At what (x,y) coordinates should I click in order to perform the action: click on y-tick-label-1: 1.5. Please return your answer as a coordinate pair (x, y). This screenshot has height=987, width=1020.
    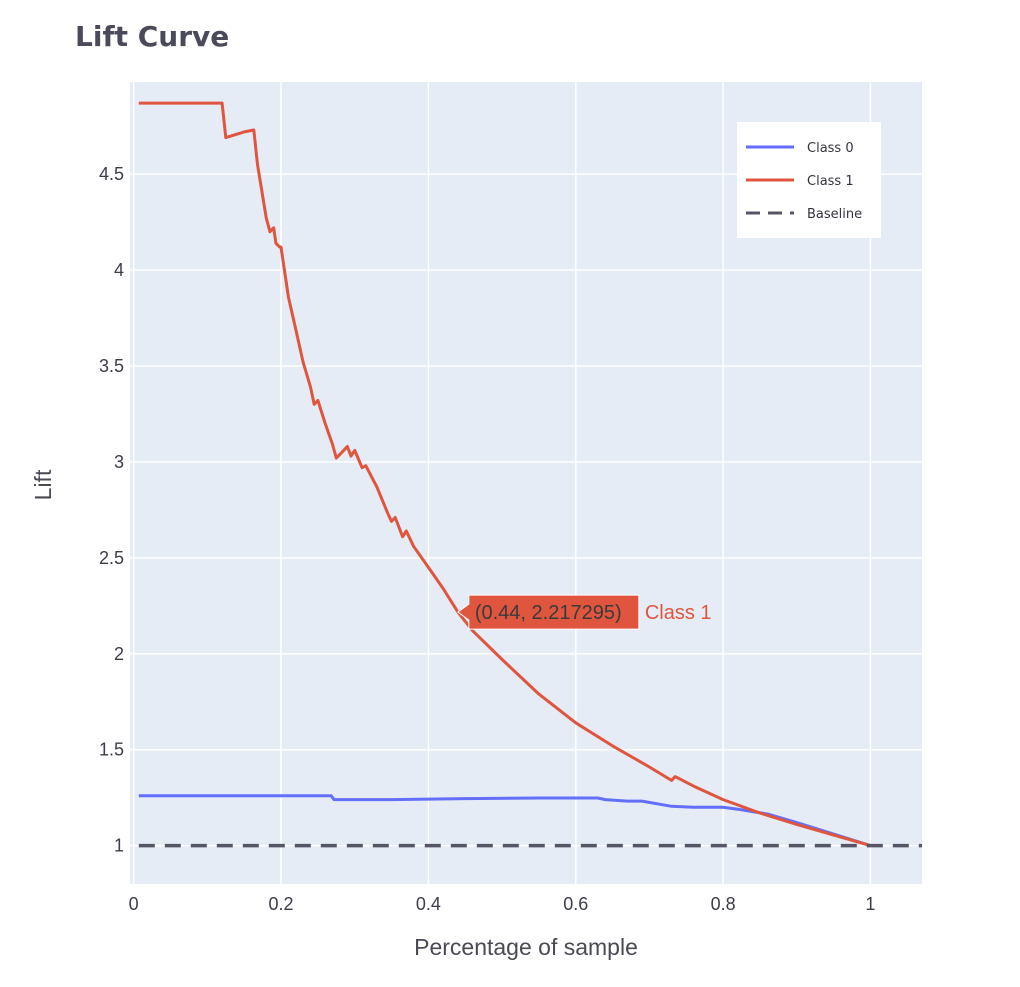
    Looking at the image, I should click on (111, 750).